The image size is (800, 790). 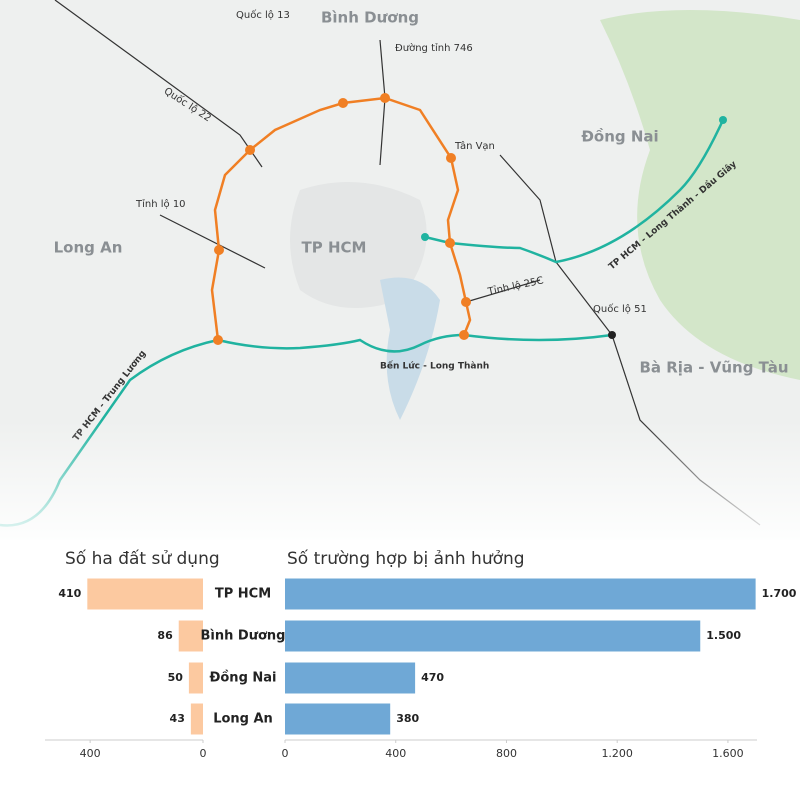 What do you see at coordinates (620, 309) in the screenshot?
I see `map-label: Quốc lộ 51` at bounding box center [620, 309].